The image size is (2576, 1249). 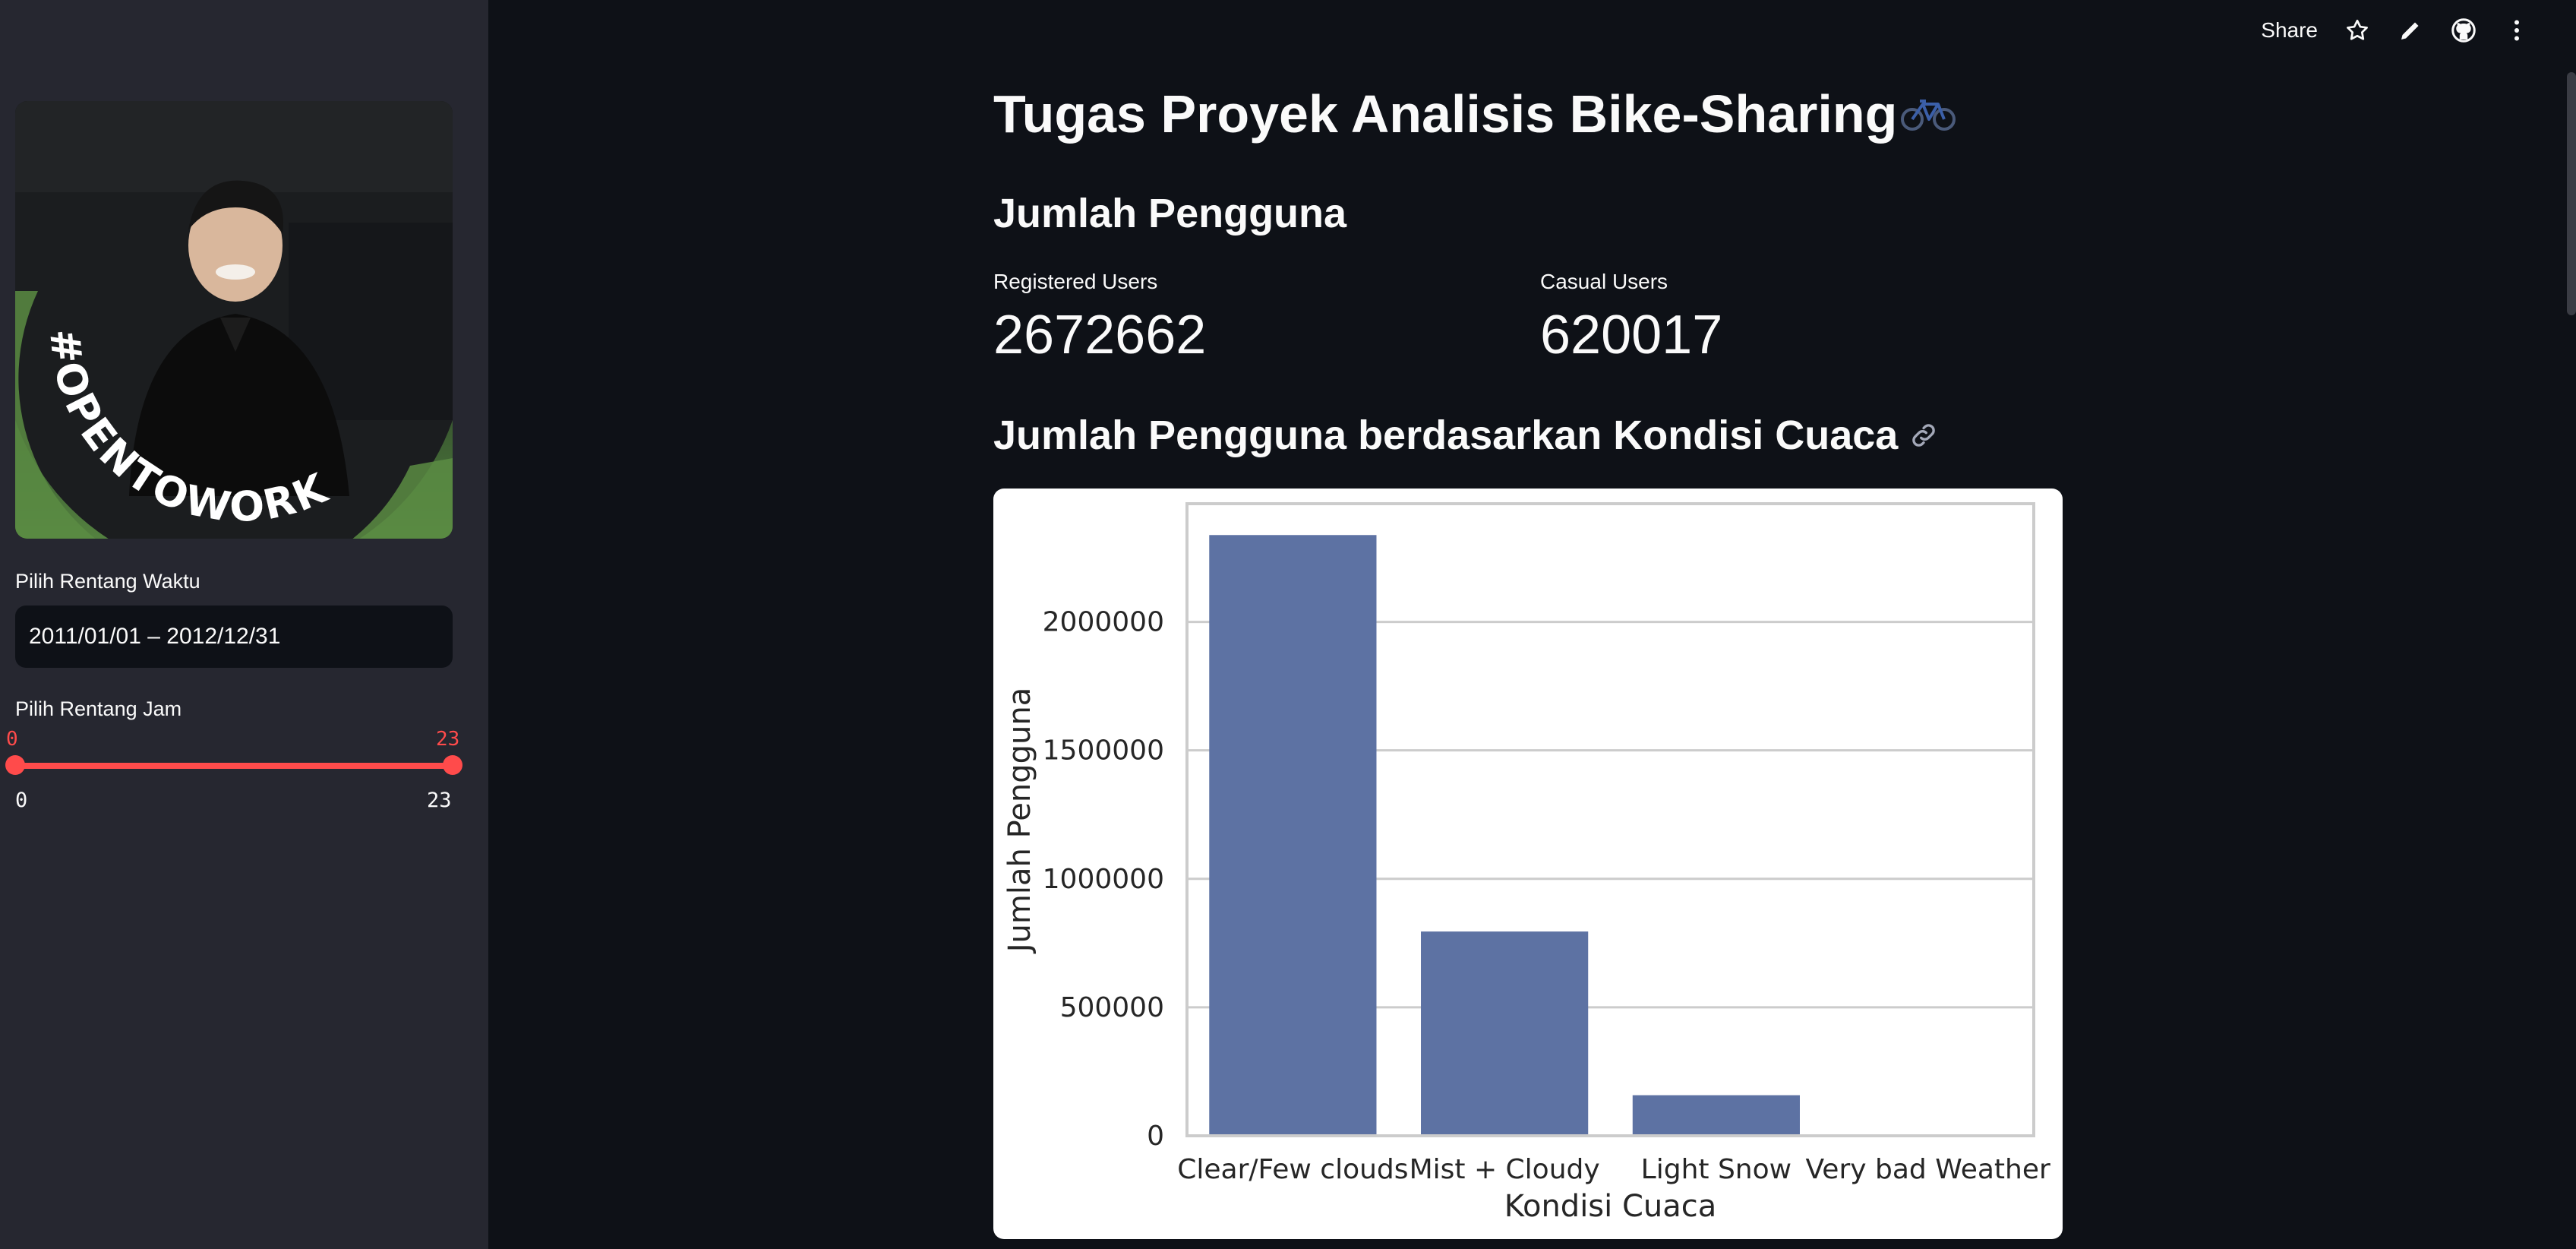 What do you see at coordinates (1928, 115) in the screenshot?
I see `bicycle-icon` at bounding box center [1928, 115].